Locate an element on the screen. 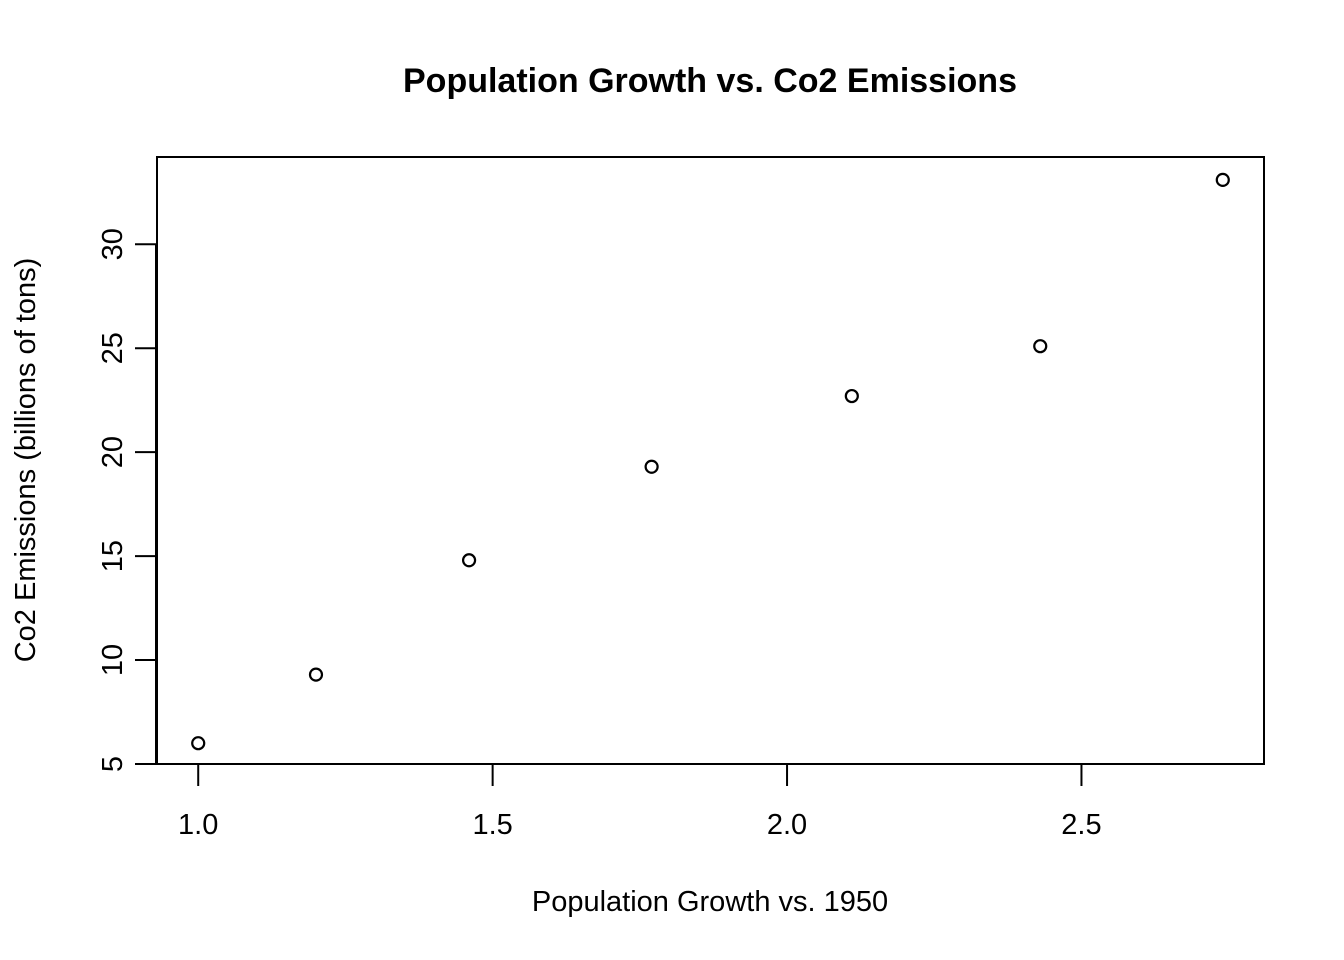  x-axis: 1.0 1.5 2.0 2.5 is located at coordinates (640, 802).